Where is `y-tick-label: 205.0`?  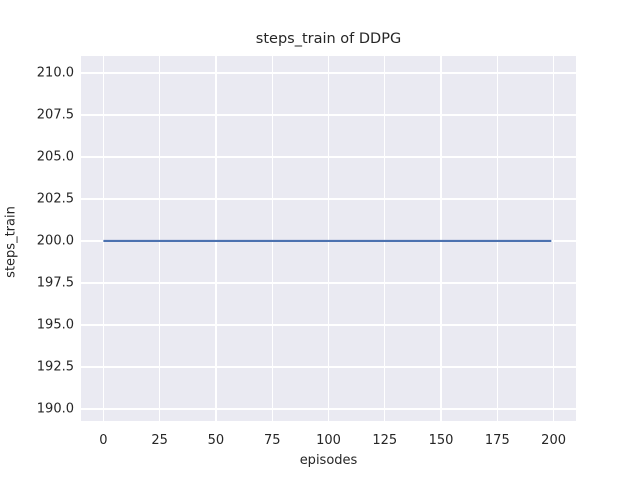 y-tick-label: 205.0 is located at coordinates (55, 157).